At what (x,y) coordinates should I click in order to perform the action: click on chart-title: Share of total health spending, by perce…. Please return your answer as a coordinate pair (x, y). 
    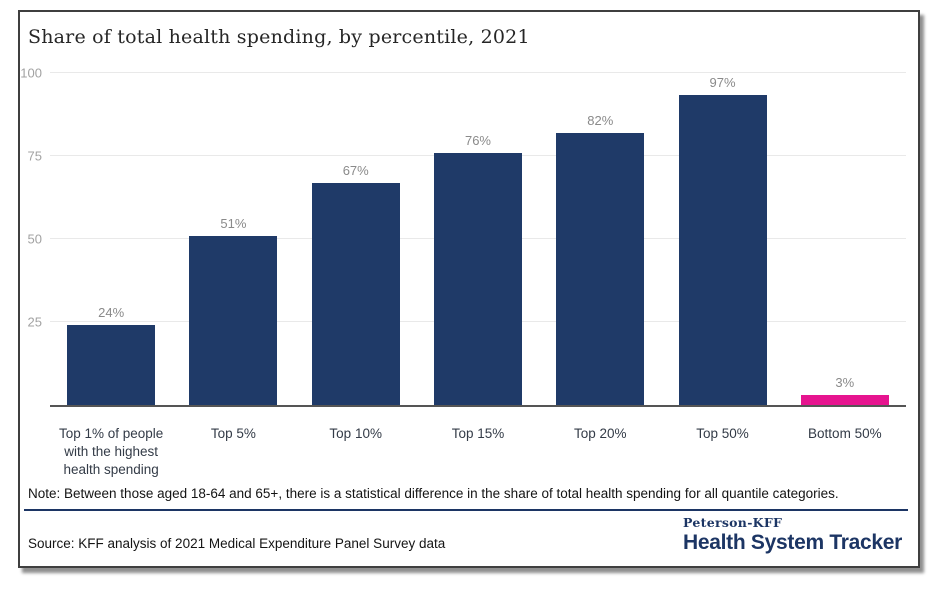
    Looking at the image, I should click on (279, 37).